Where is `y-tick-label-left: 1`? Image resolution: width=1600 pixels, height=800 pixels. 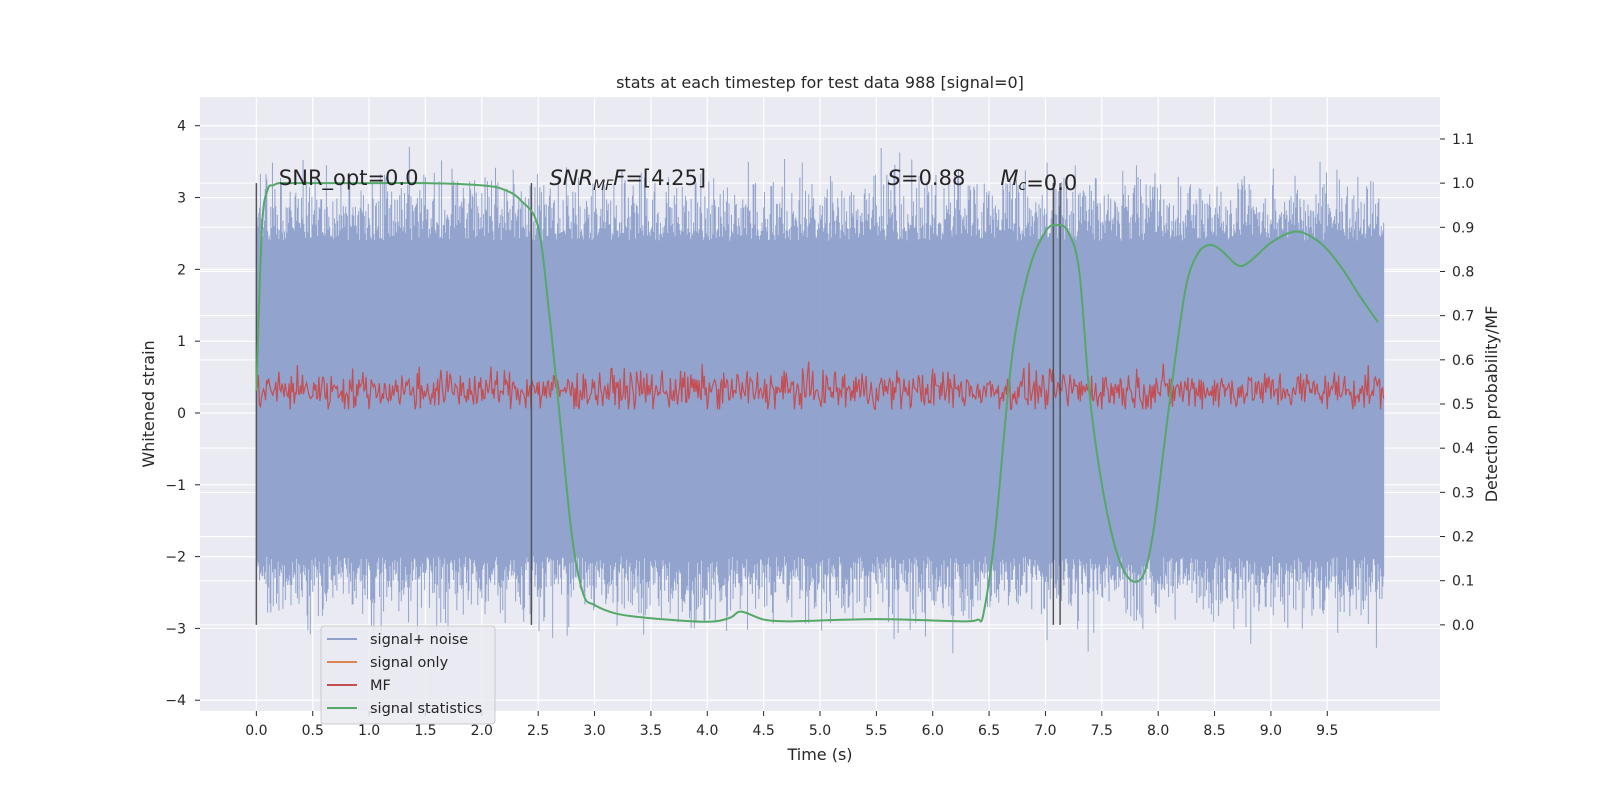
y-tick-label-left: 1 is located at coordinates (181, 342).